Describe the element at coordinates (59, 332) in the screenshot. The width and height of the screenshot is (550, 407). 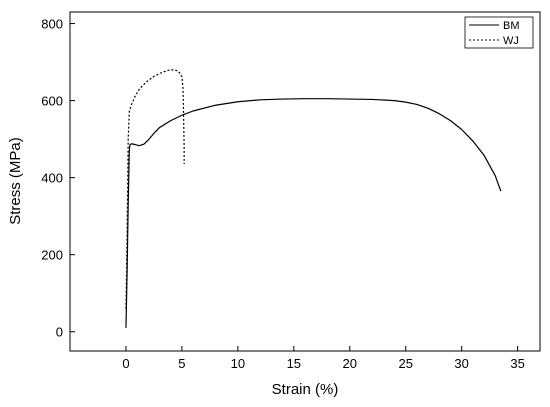
I see `y-tick-label: 0` at that location.